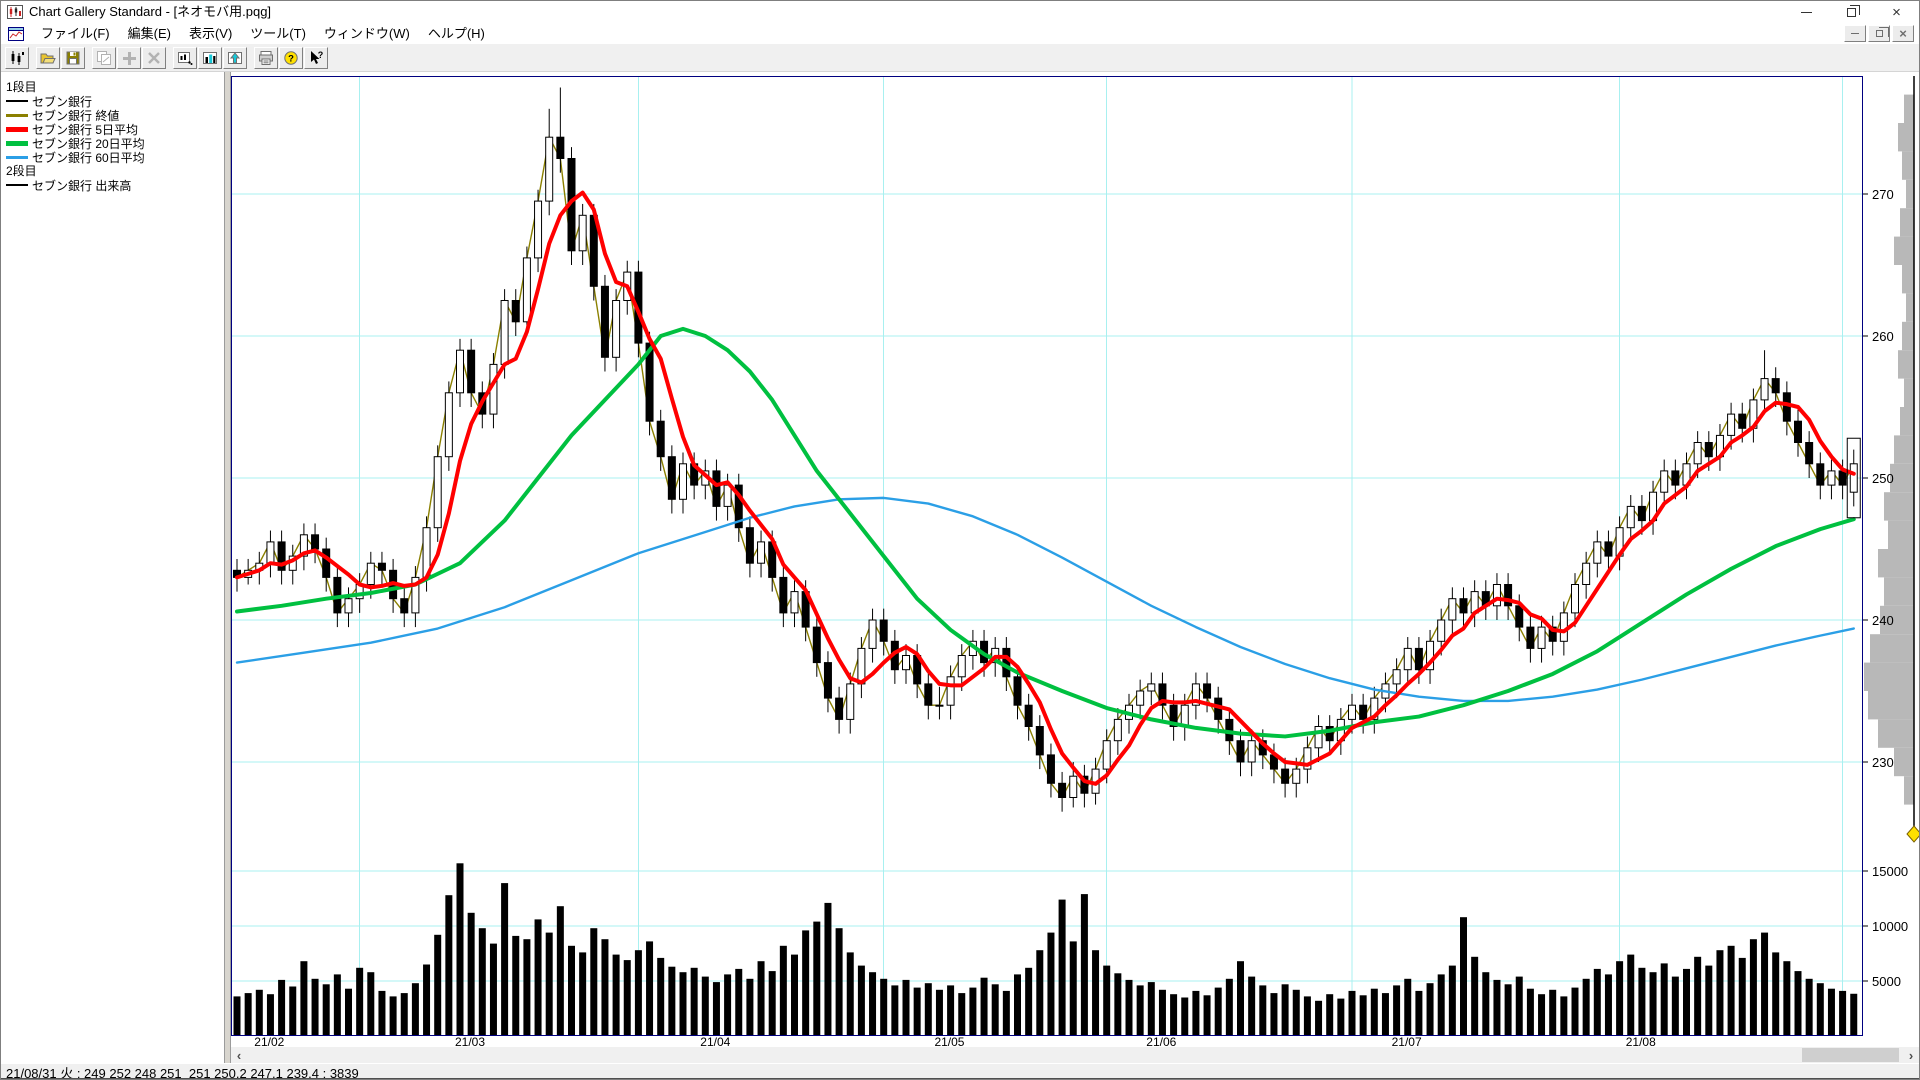  Describe the element at coordinates (1886, 981) in the screenshot. I see `svg-text: 5000` at that location.